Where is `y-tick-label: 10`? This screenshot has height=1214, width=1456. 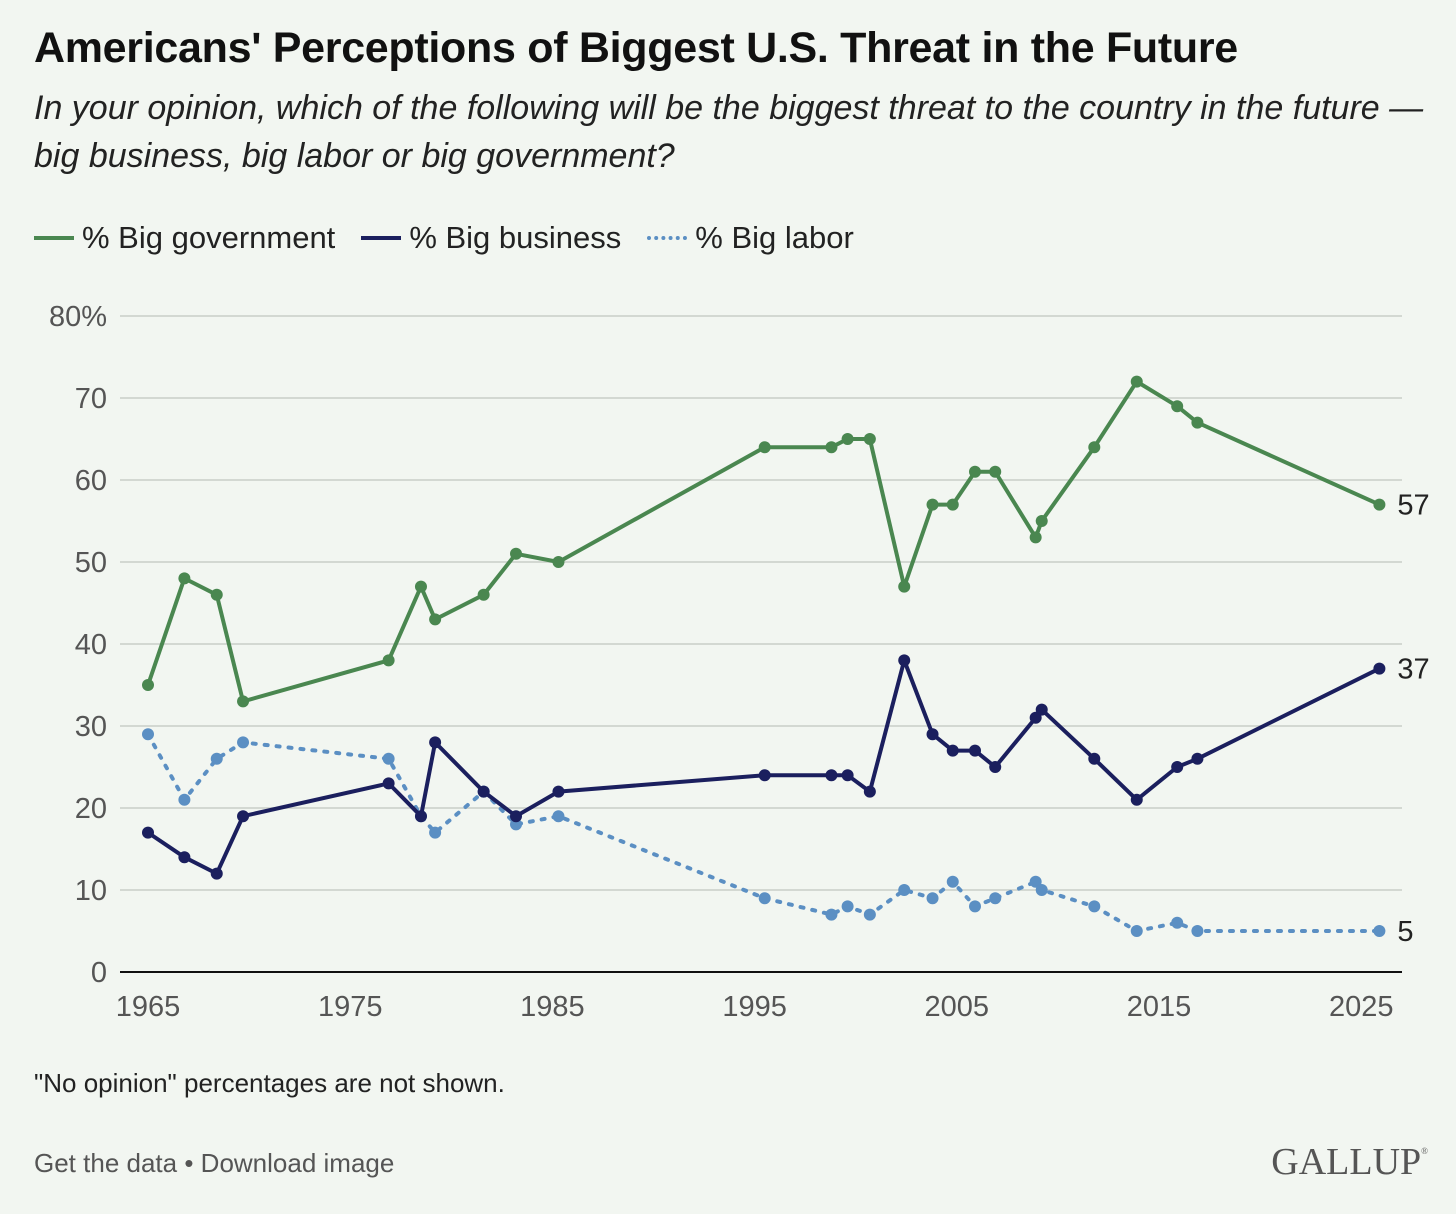 y-tick-label: 10 is located at coordinates (91, 891).